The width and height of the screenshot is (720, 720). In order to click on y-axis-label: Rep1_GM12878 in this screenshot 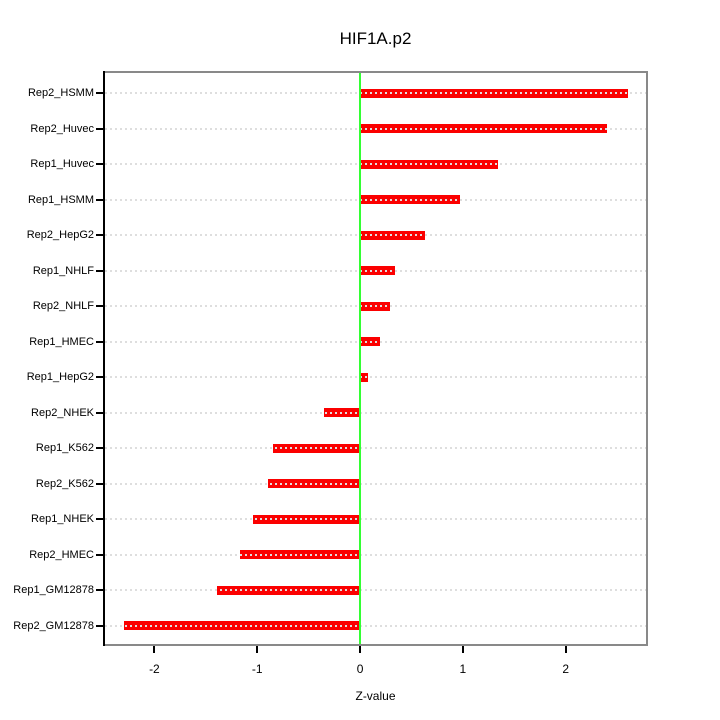, I will do `click(53, 590)`.